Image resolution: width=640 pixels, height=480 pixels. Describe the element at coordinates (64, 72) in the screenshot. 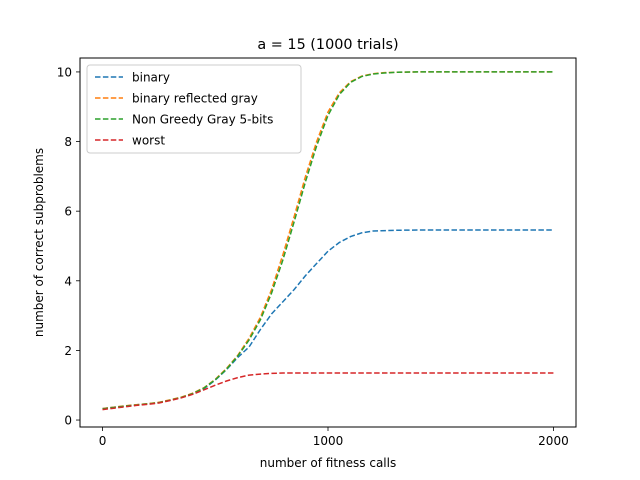

I see `y-tick-label: 10` at that location.